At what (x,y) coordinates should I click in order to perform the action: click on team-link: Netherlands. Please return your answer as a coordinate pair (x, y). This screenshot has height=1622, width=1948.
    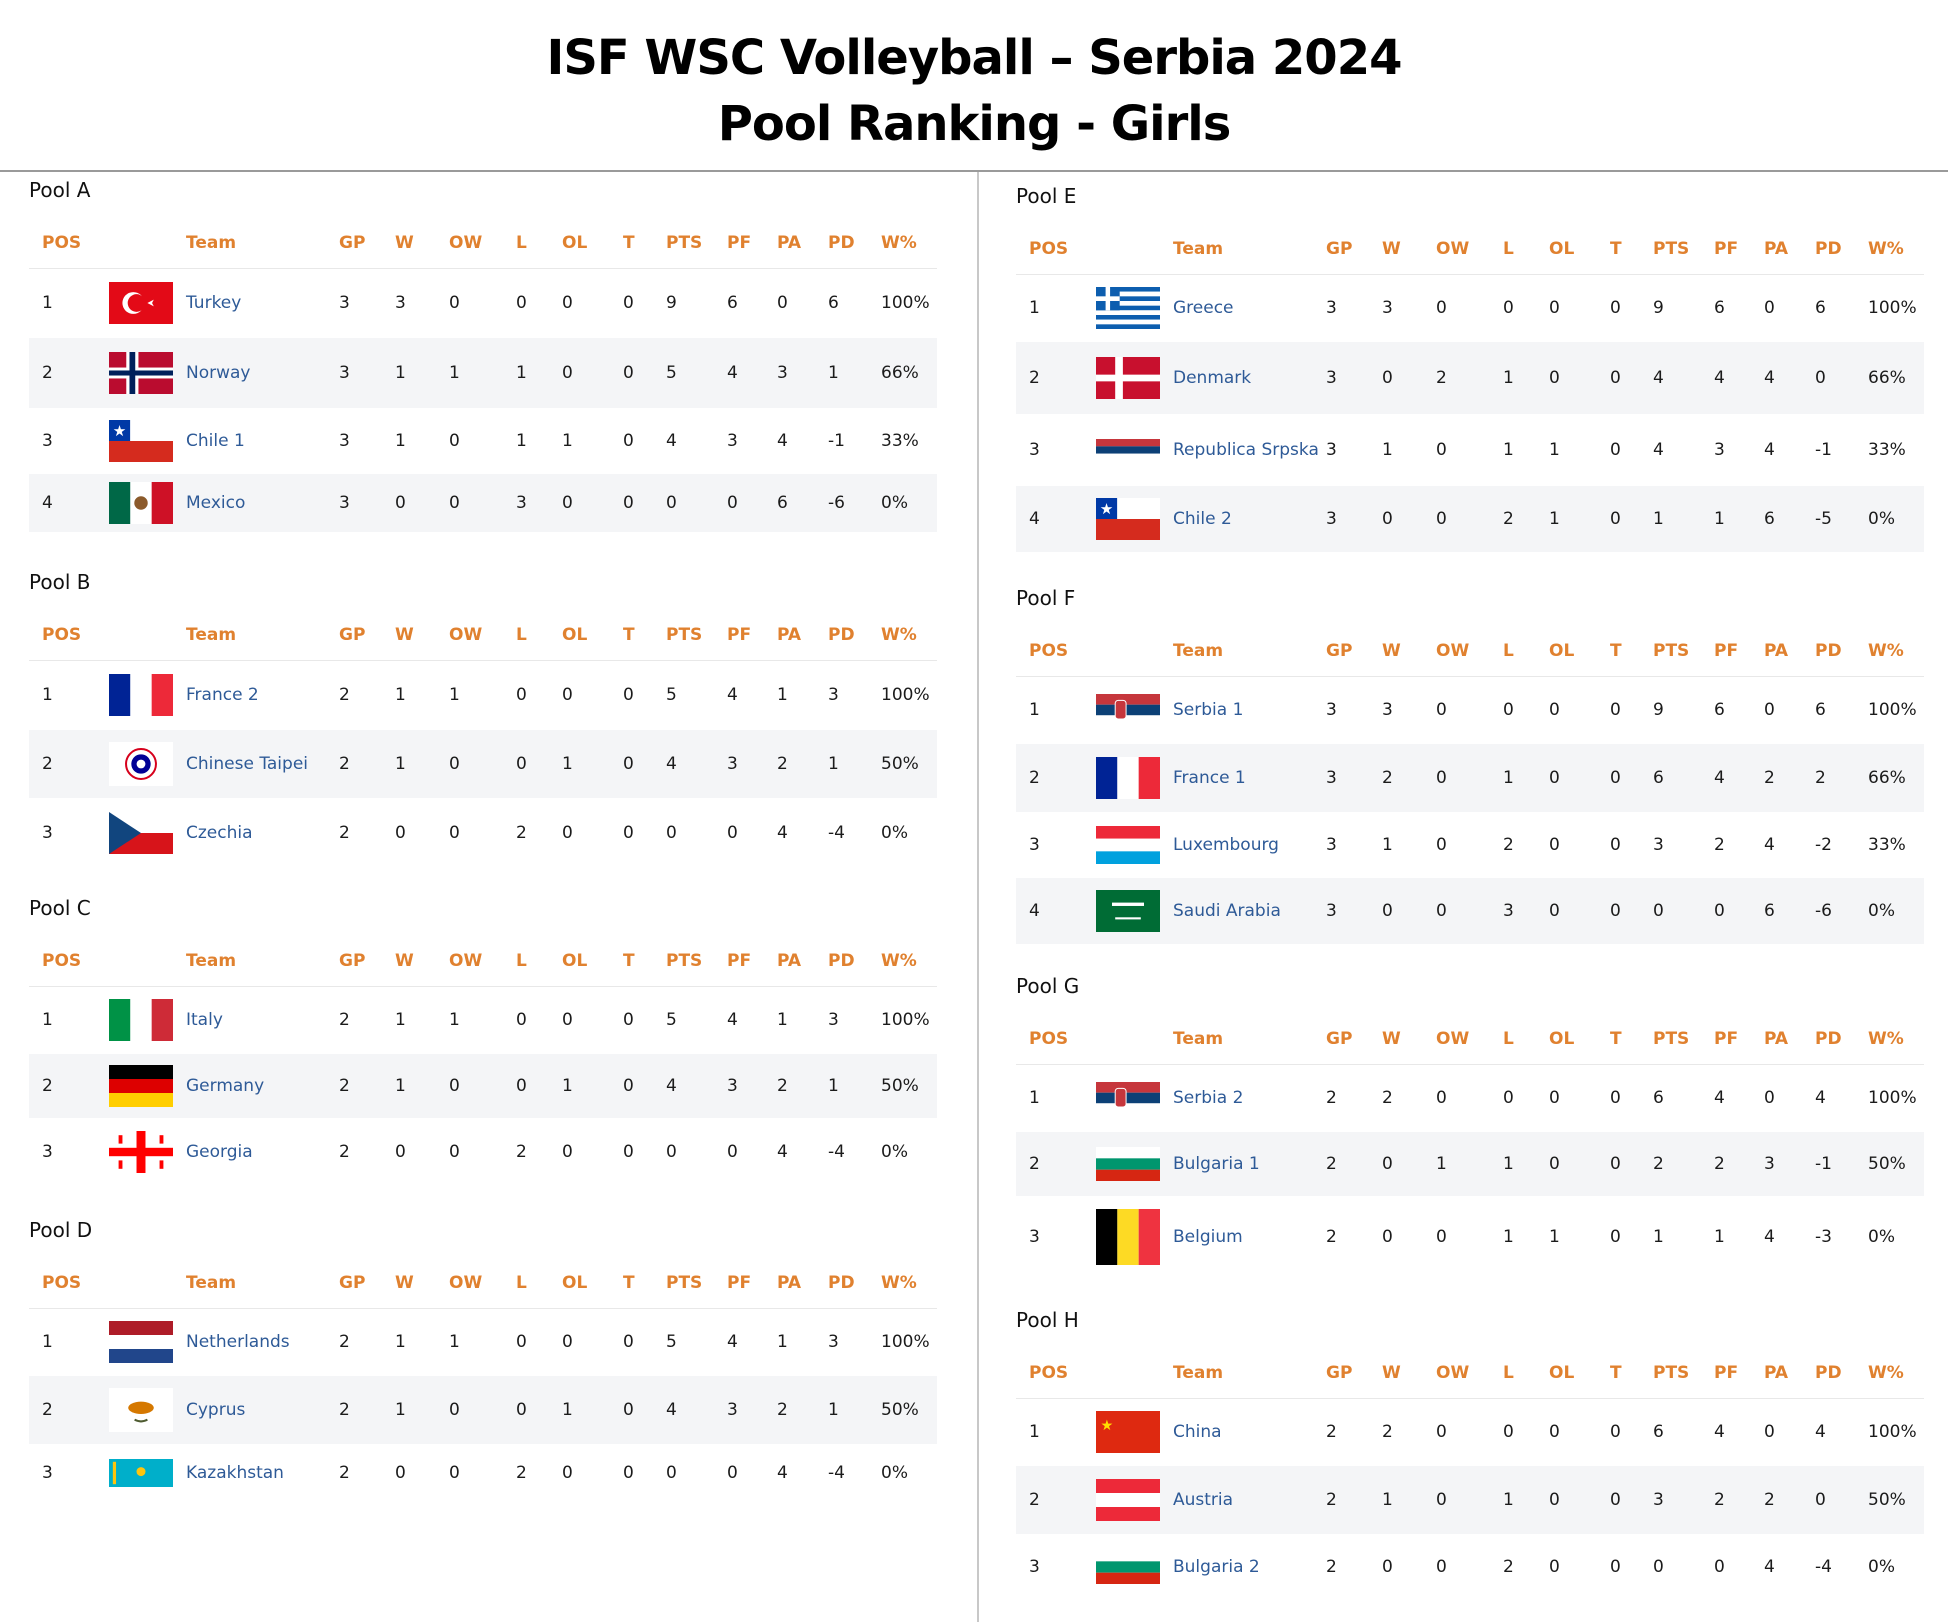
    Looking at the image, I should click on (238, 1342).